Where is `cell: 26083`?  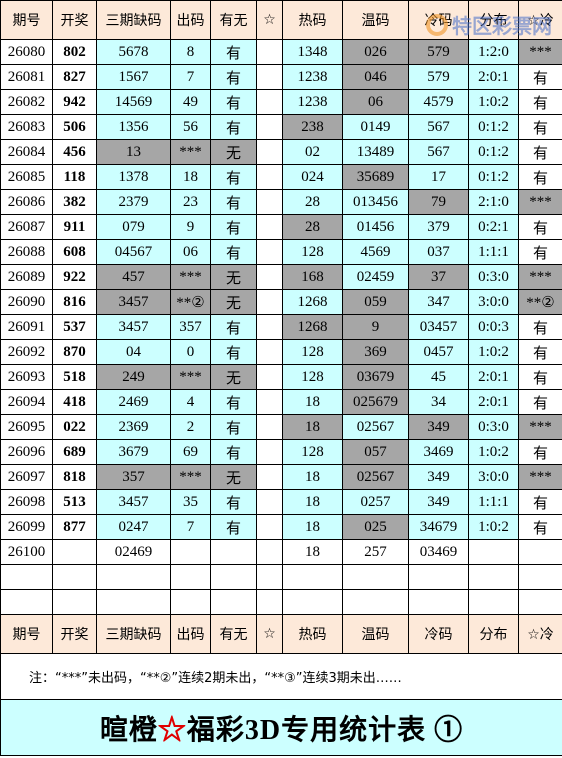 cell: 26083 is located at coordinates (26, 127).